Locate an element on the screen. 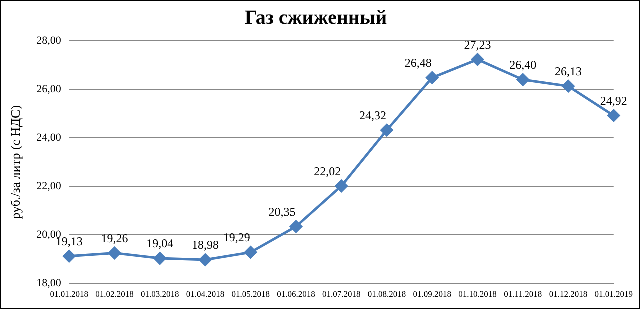  x-tick-label: 01.04.2018 is located at coordinates (205, 294).